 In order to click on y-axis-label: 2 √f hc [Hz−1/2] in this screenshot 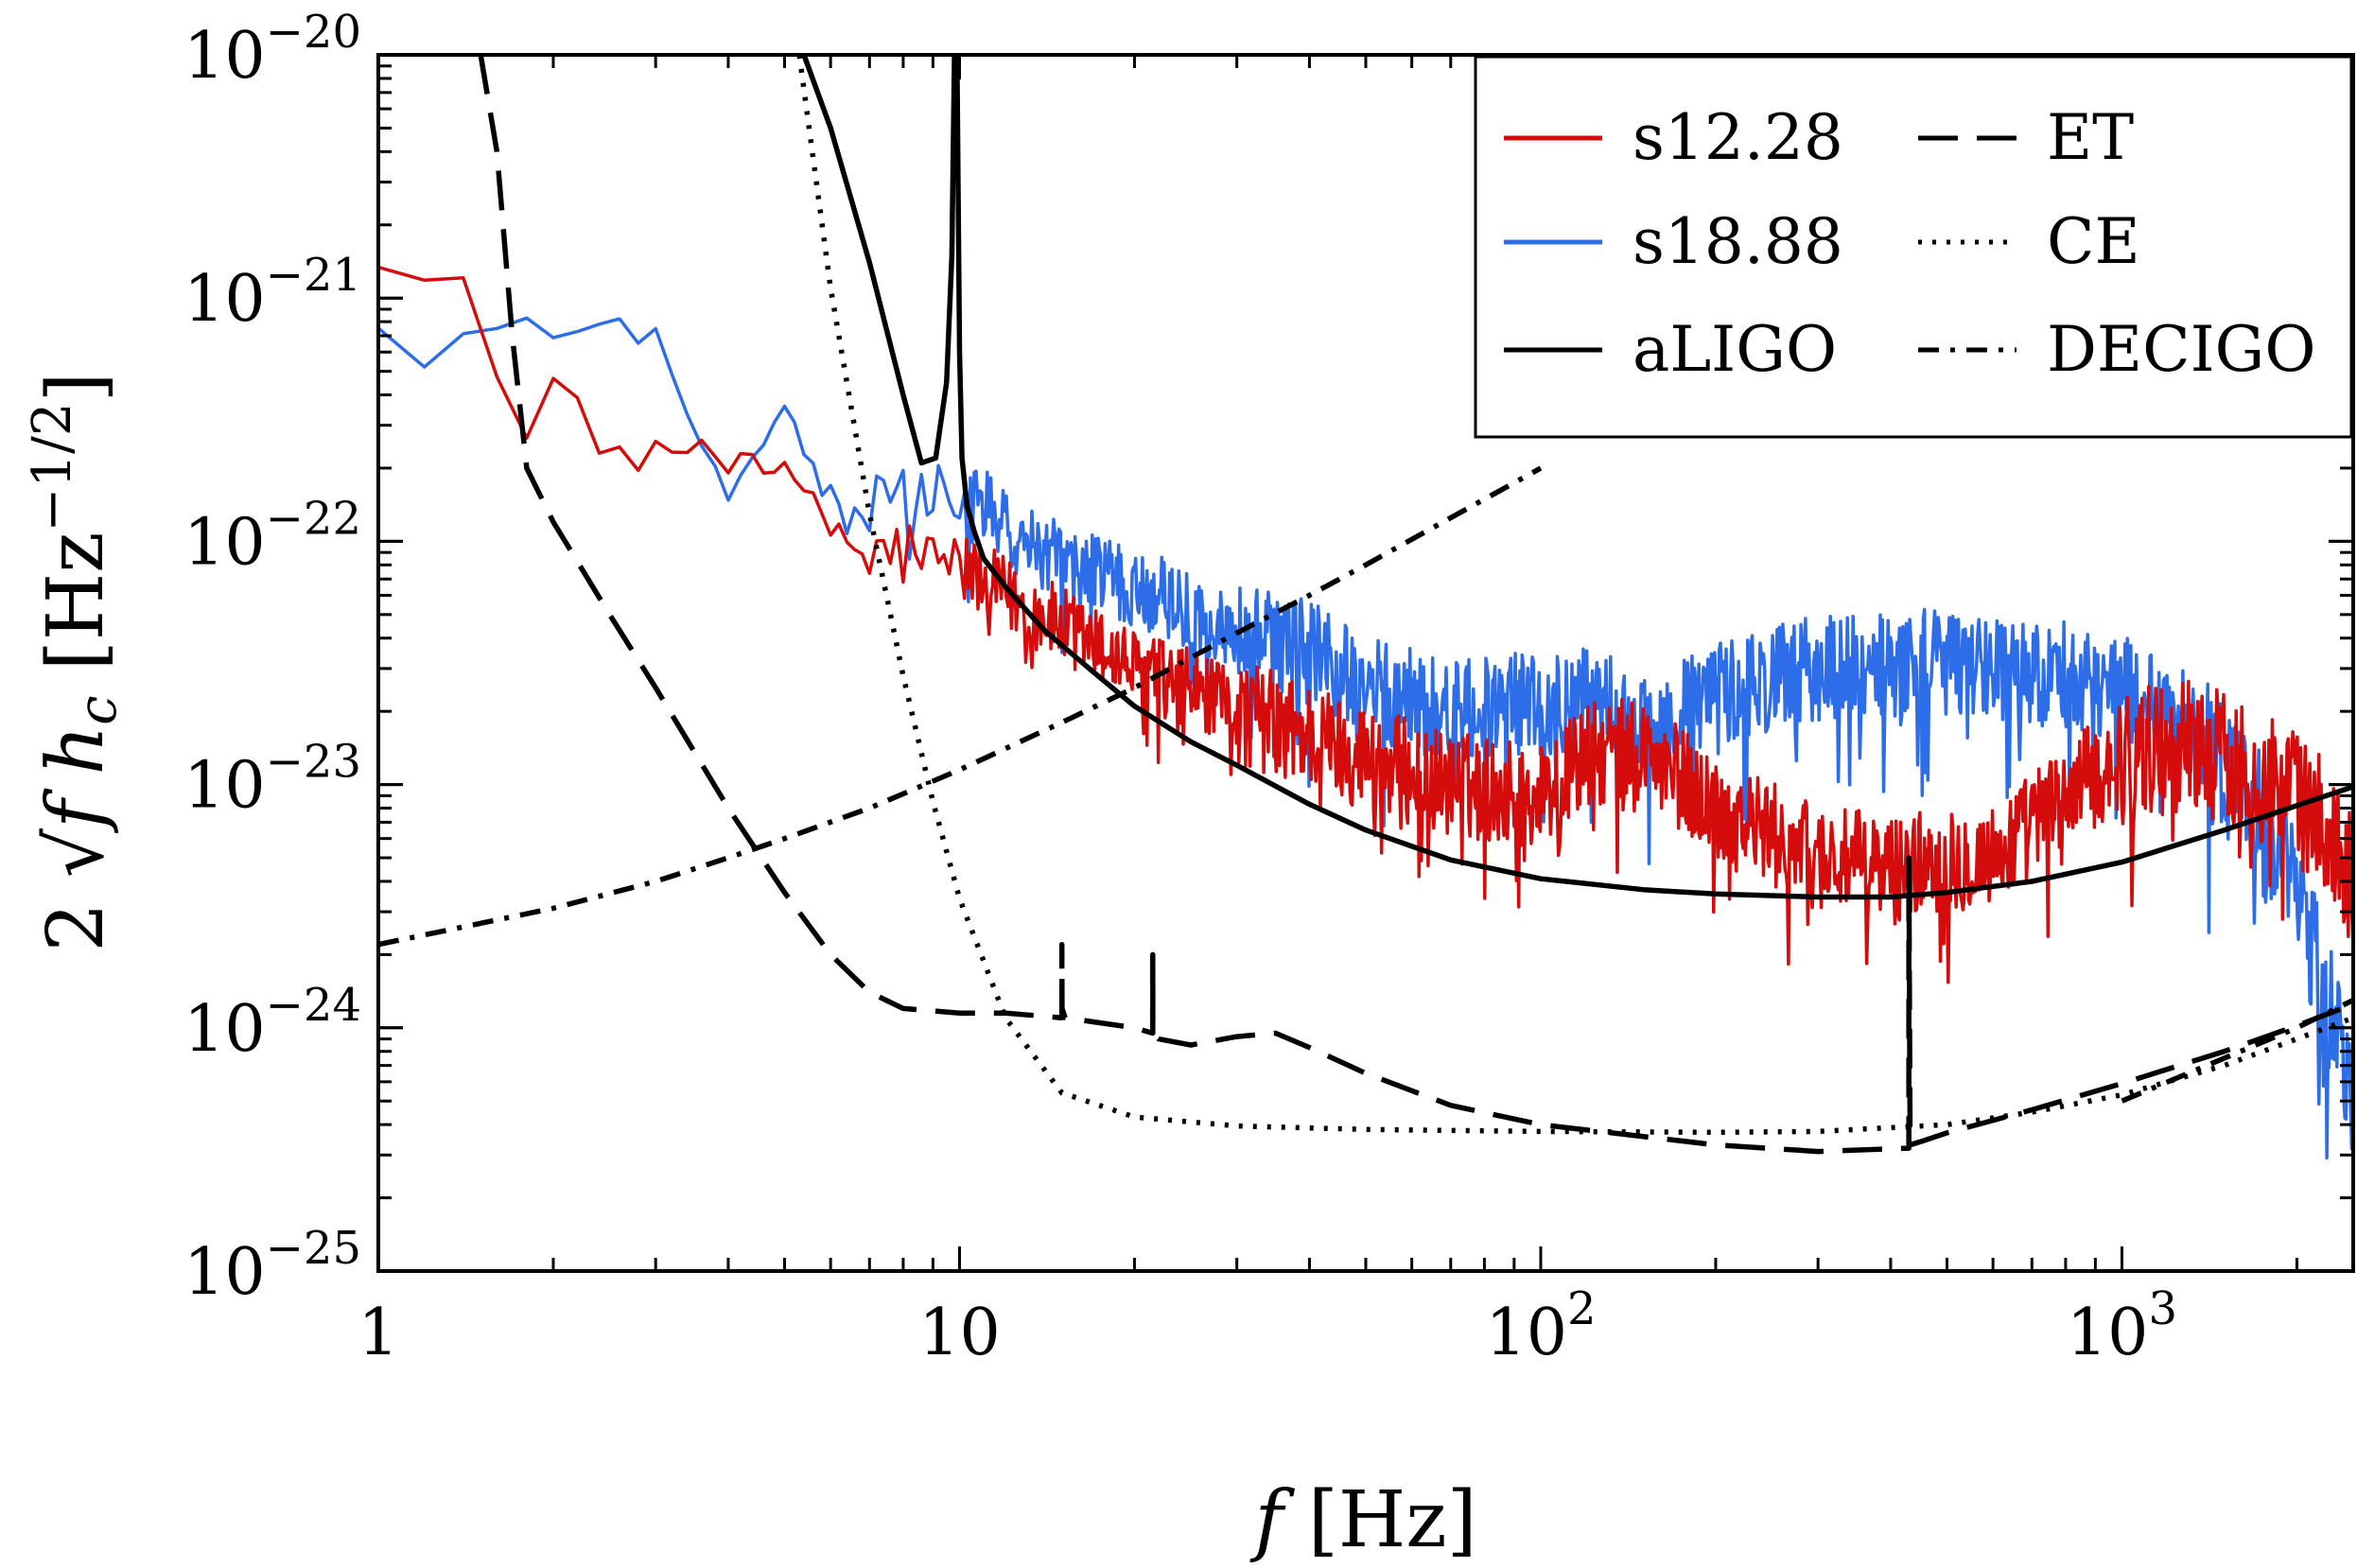, I will do `click(75, 663)`.